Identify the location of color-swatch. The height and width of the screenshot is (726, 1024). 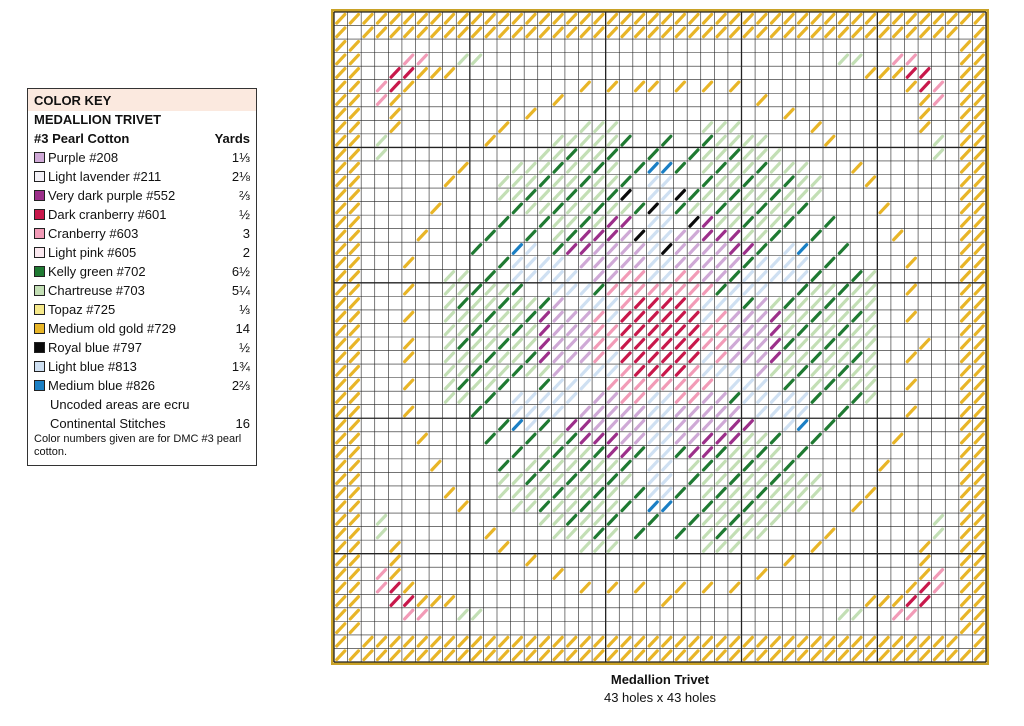
(39, 271).